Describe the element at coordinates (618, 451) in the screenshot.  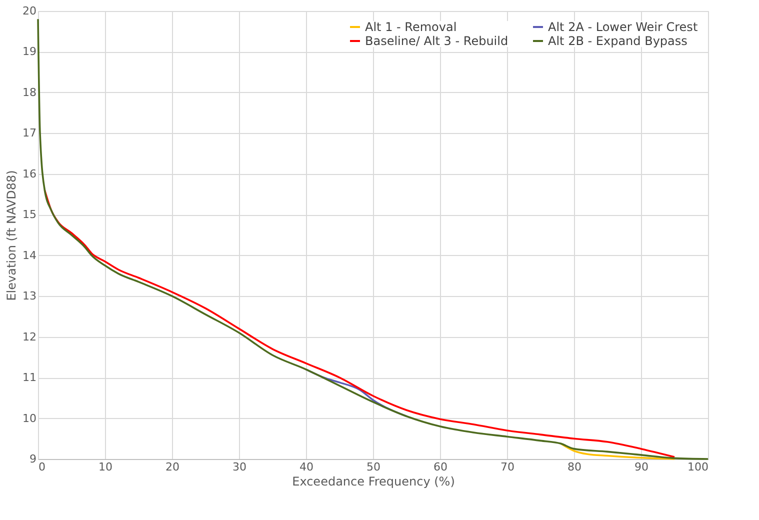
I see `line-series` at that location.